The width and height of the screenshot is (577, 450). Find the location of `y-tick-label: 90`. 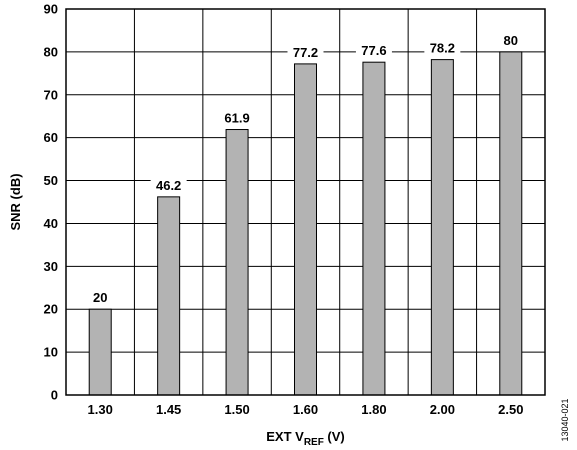

y-tick-label: 90 is located at coordinates (51, 9).